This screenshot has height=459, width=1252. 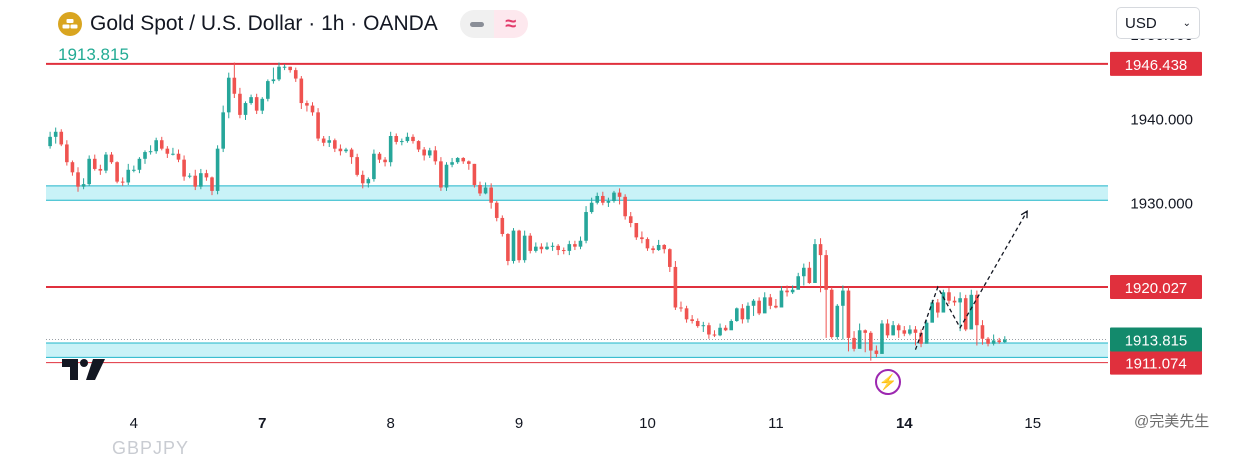 I want to click on indicator-toggle: ≈, so click(x=493, y=24).